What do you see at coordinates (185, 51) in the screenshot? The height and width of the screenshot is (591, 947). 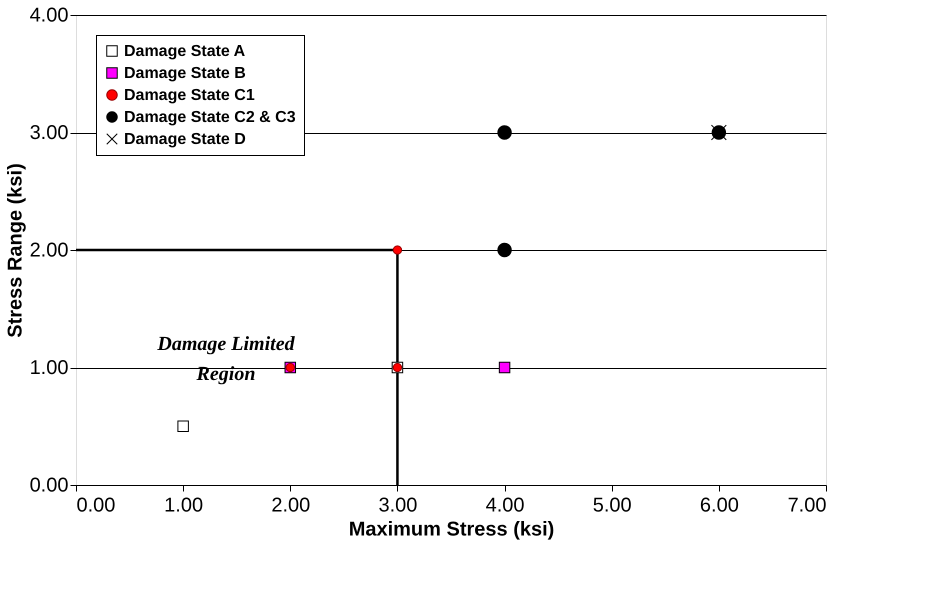 I see `legend-label: Damage State A` at bounding box center [185, 51].